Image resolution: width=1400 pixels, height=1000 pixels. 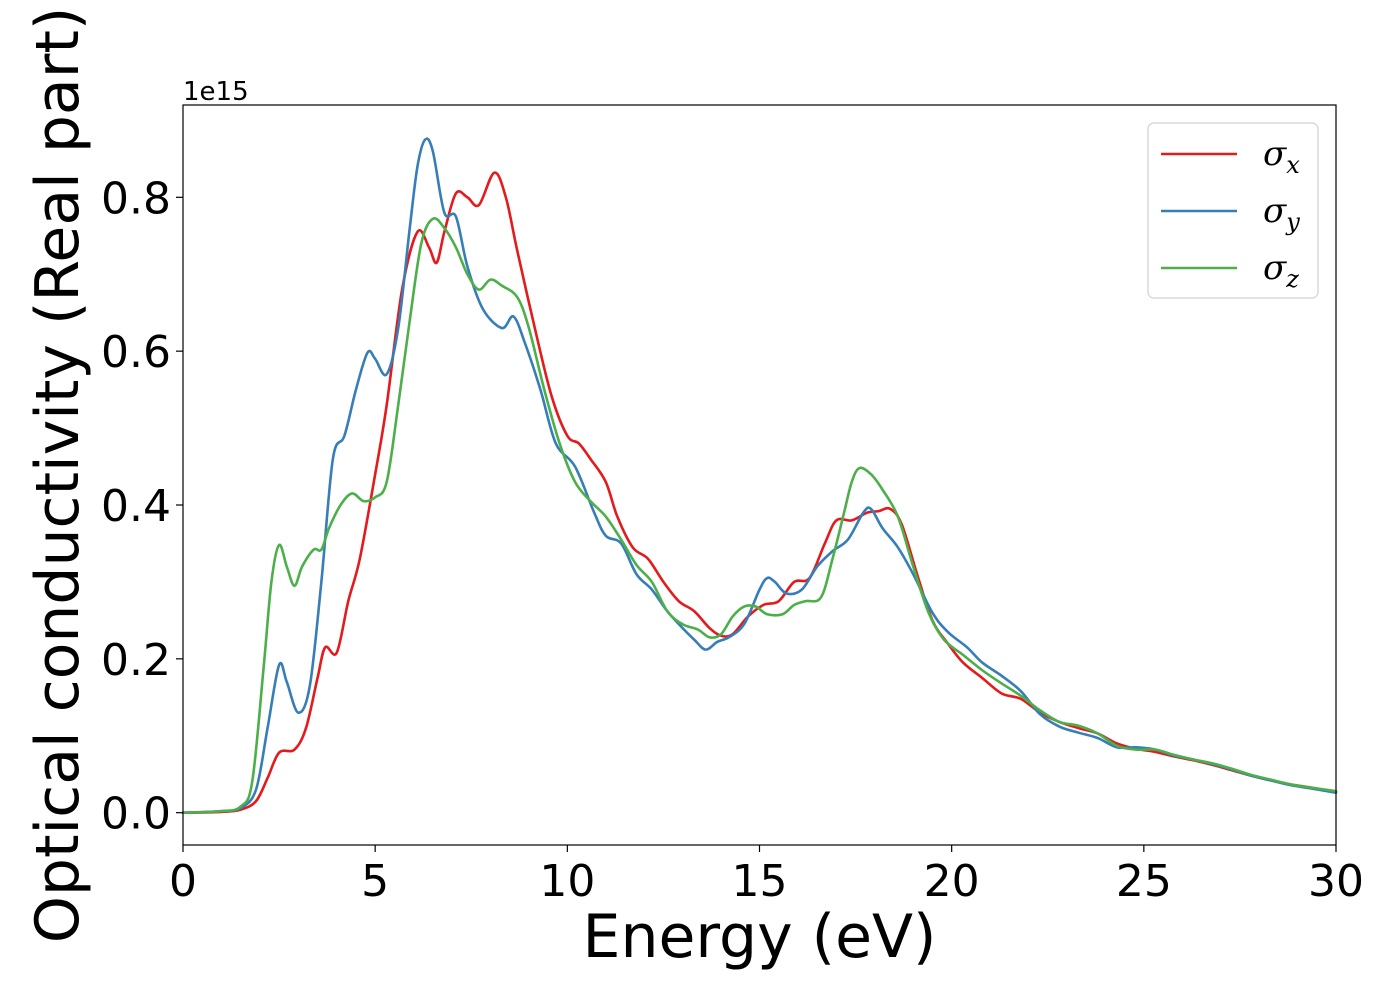 I want to click on x-tick-label: 10, so click(x=567, y=881).